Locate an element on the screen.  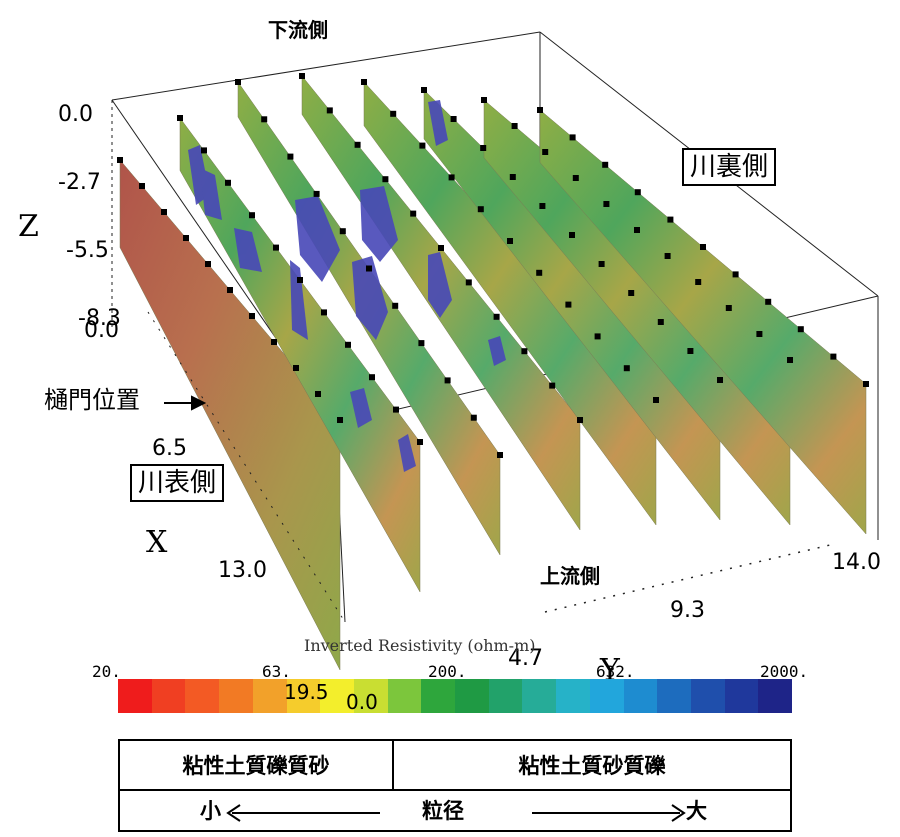
grain-size-legend: 粘性土質礫質砂 粘性土質砂質礫 小 粒径 大 is located at coordinates (455, 785).